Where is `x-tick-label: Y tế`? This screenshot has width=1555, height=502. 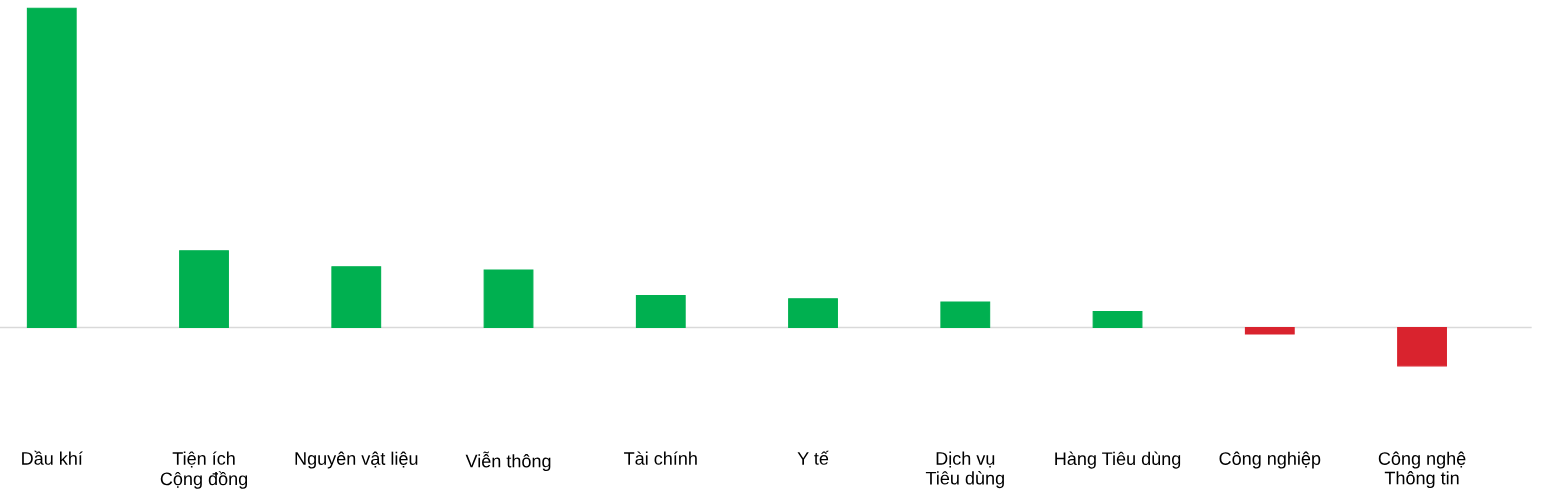 x-tick-label: Y tế is located at coordinates (813, 457).